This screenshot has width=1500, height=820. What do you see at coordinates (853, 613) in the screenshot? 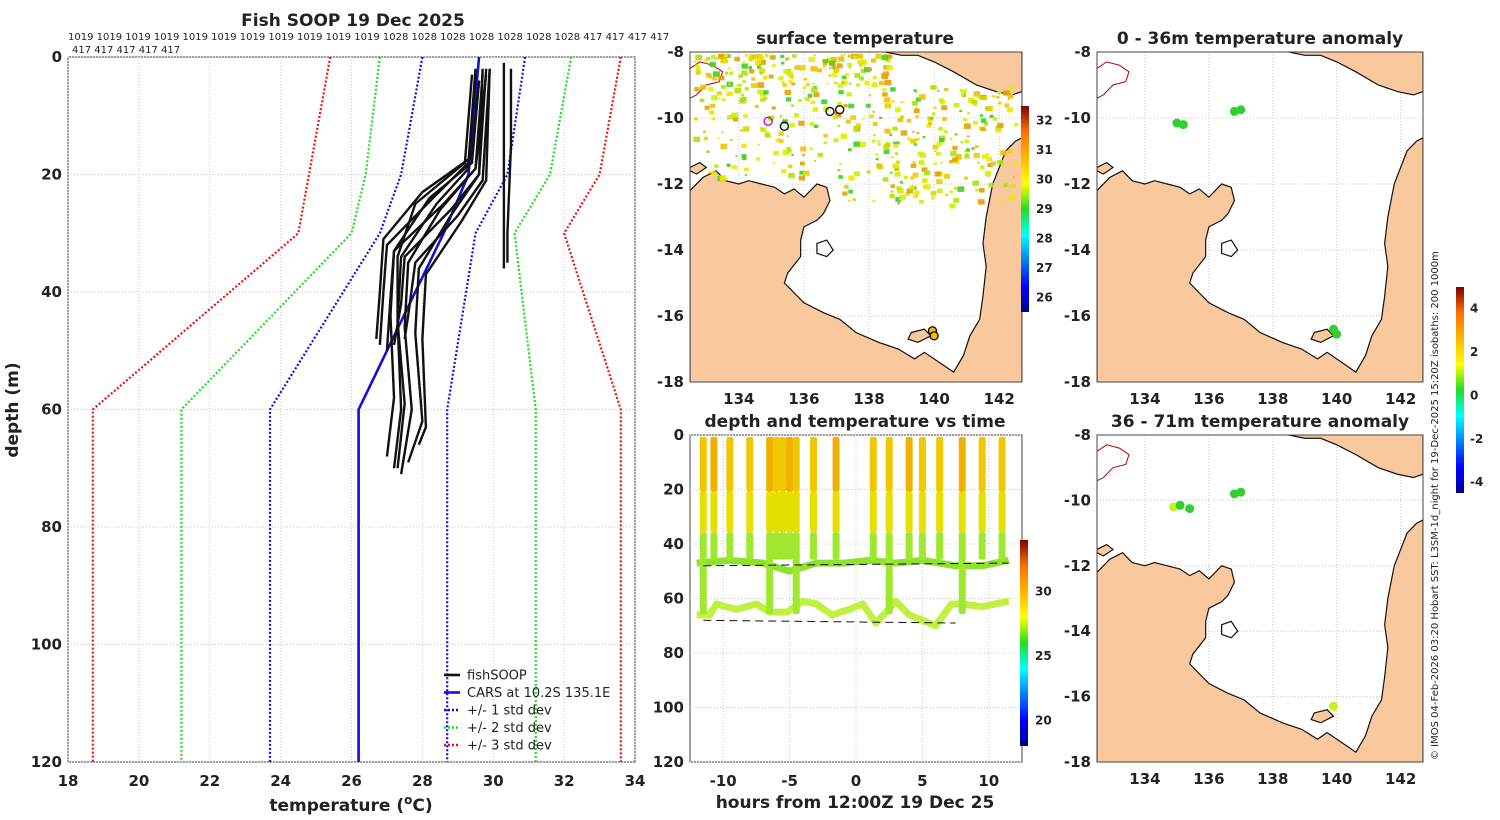
I see `deep-trajectory` at bounding box center [853, 613].